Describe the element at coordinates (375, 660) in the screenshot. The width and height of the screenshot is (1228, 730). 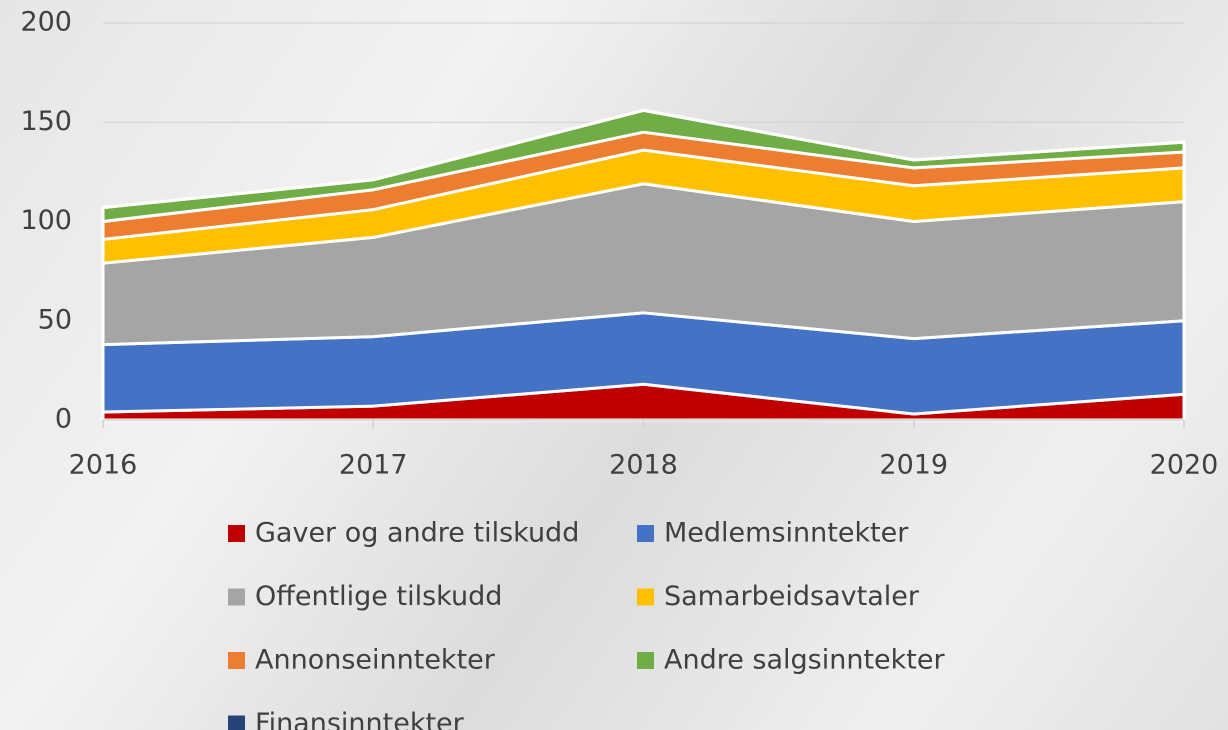
I see `legend-label: Annonseinntekter` at that location.